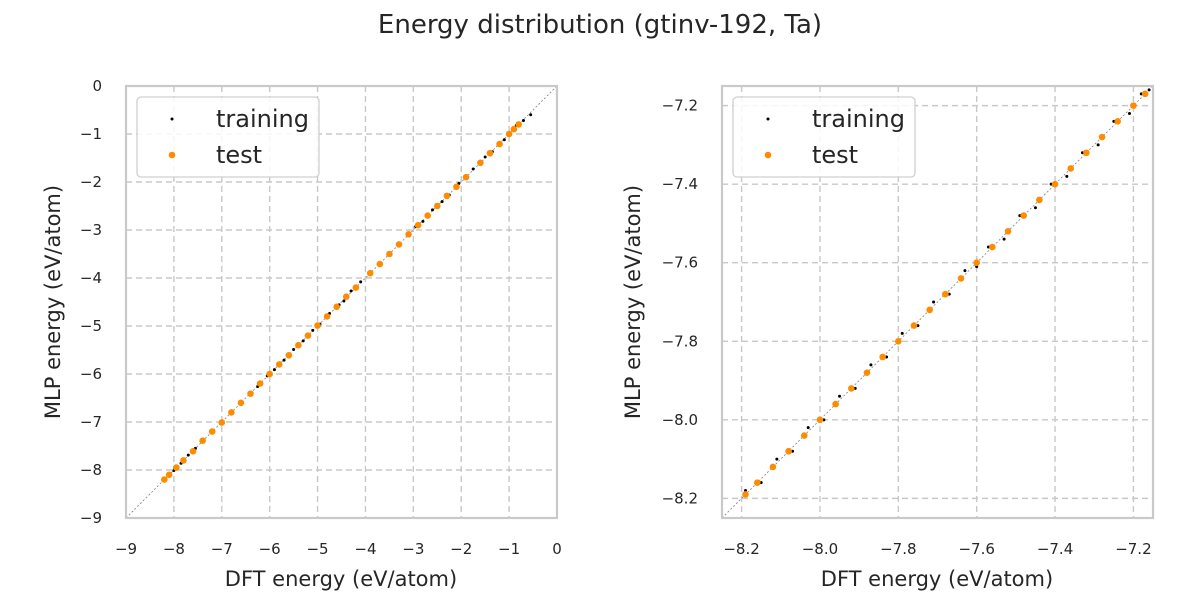 This screenshot has width=1200, height=600. What do you see at coordinates (91, 230) in the screenshot?
I see `y-tick-label: −3` at bounding box center [91, 230].